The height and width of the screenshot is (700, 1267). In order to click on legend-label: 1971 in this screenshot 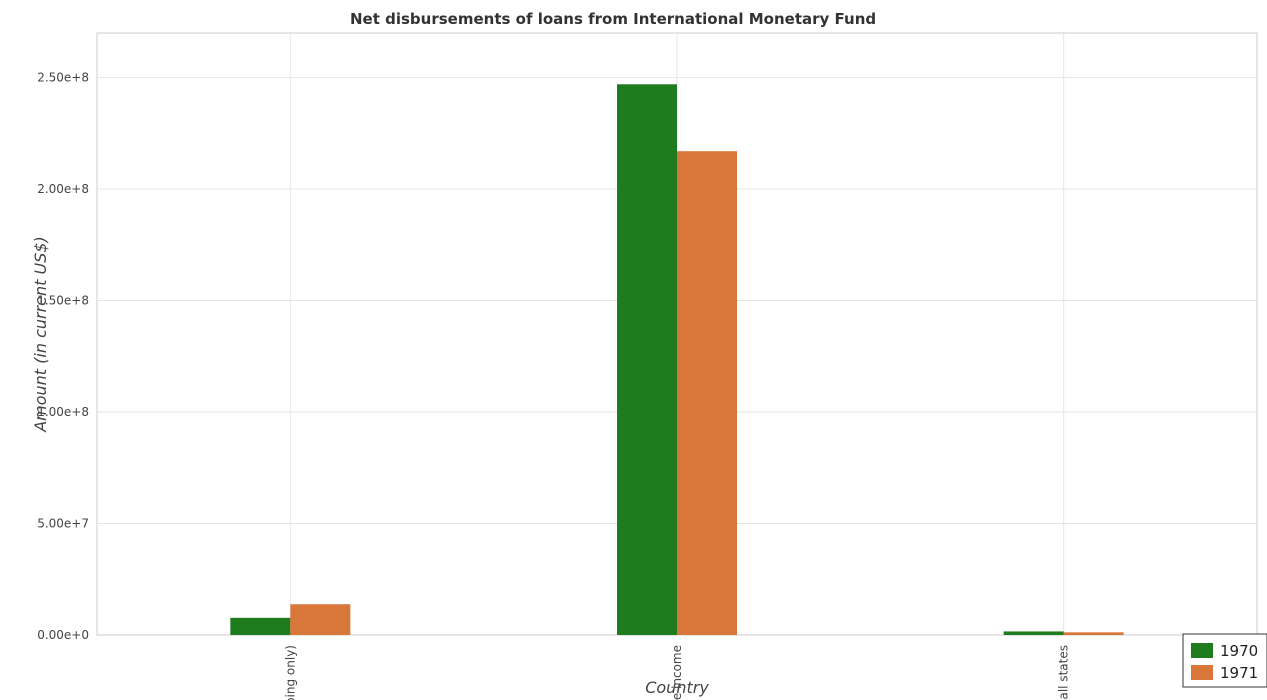, I will do `click(1239, 673)`.